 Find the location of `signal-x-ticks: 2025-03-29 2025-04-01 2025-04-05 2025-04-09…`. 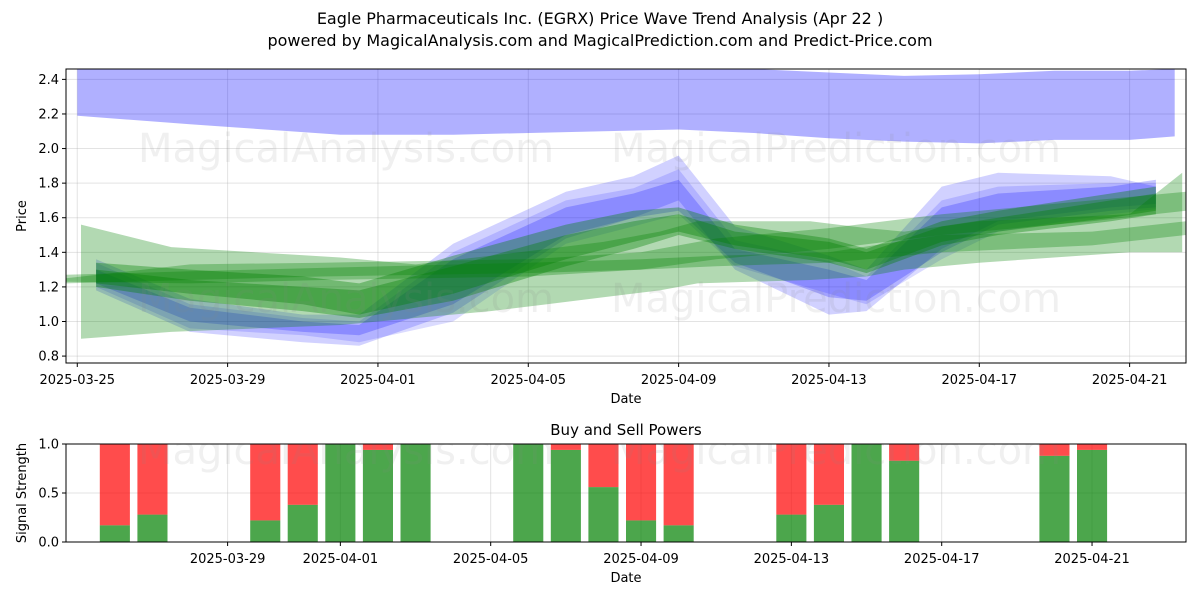

signal-x-ticks: 2025-03-29 2025-04-01 2025-04-05 2025-04-09… is located at coordinates (660, 554).